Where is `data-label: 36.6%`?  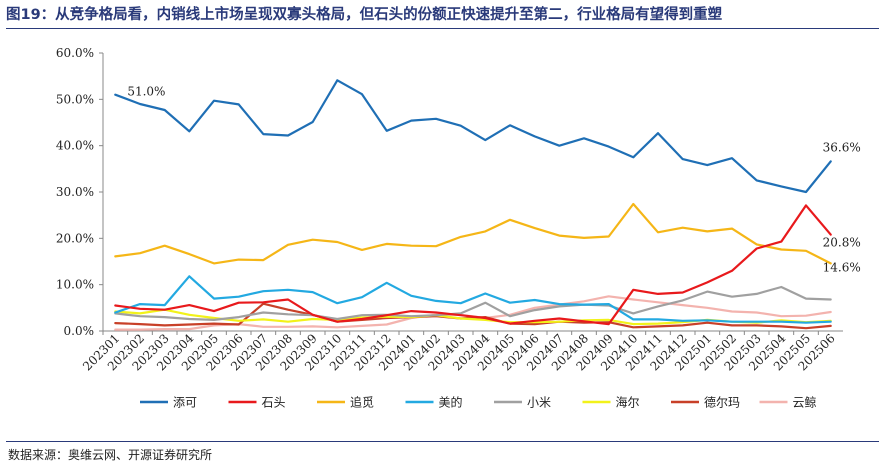 data-label: 36.6% is located at coordinates (842, 147).